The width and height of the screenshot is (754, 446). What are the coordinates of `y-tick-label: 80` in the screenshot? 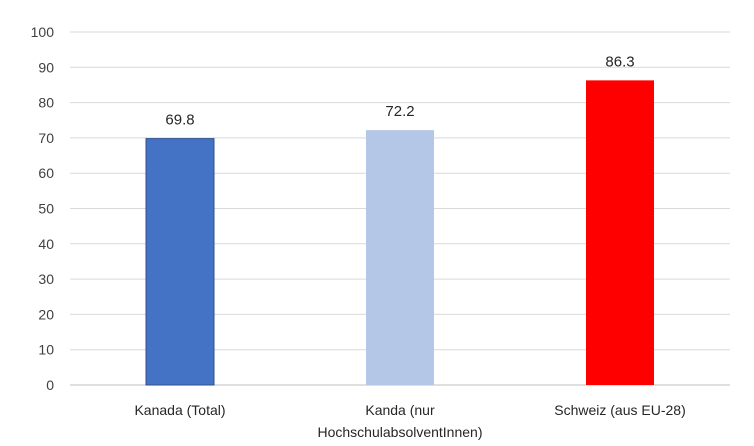 It's located at (46, 103).